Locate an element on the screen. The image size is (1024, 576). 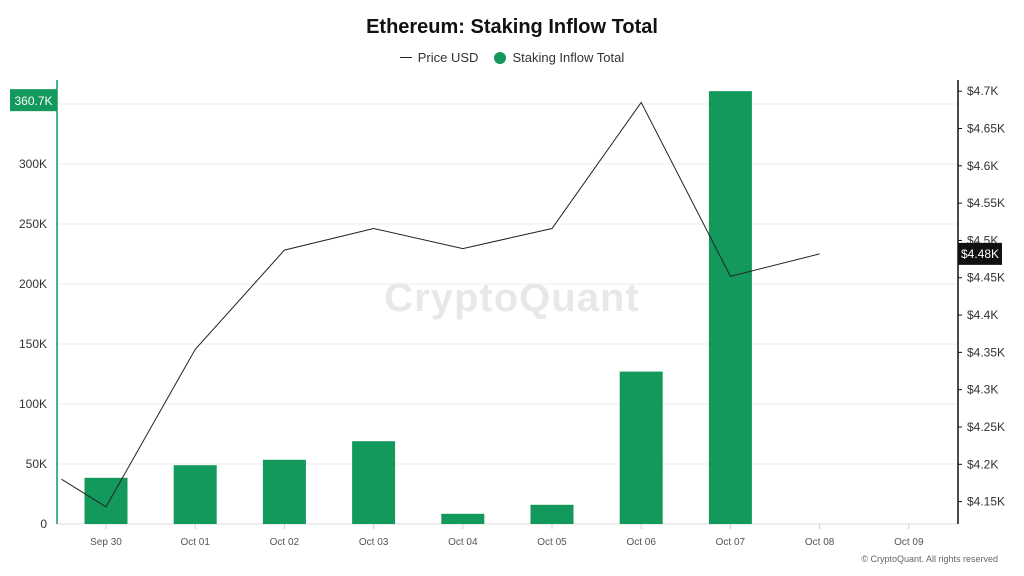
legend-item-price: Price USD is located at coordinates (439, 57).